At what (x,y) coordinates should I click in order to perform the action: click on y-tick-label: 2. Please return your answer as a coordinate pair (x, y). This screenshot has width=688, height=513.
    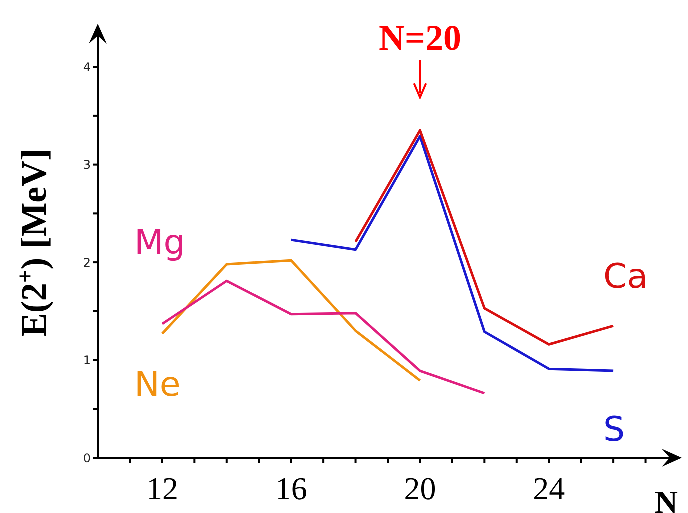
    Looking at the image, I should click on (87, 263).